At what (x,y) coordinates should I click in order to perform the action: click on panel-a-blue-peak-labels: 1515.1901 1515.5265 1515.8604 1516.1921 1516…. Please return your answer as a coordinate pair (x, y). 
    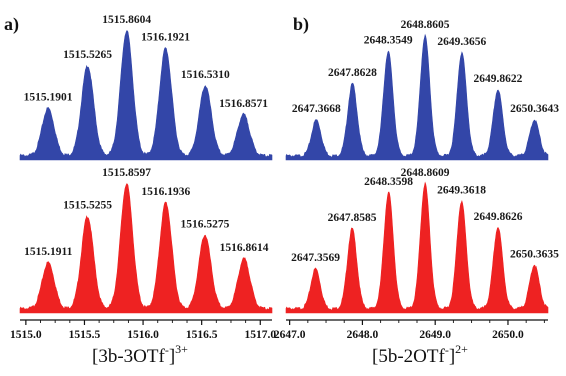
    Looking at the image, I should click on (146, 62).